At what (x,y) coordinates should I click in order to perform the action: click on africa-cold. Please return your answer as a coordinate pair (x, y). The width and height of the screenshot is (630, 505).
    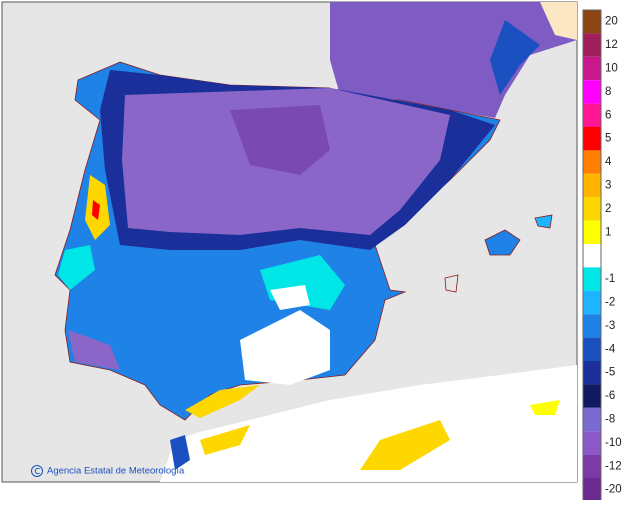
    Looking at the image, I should click on (180, 452).